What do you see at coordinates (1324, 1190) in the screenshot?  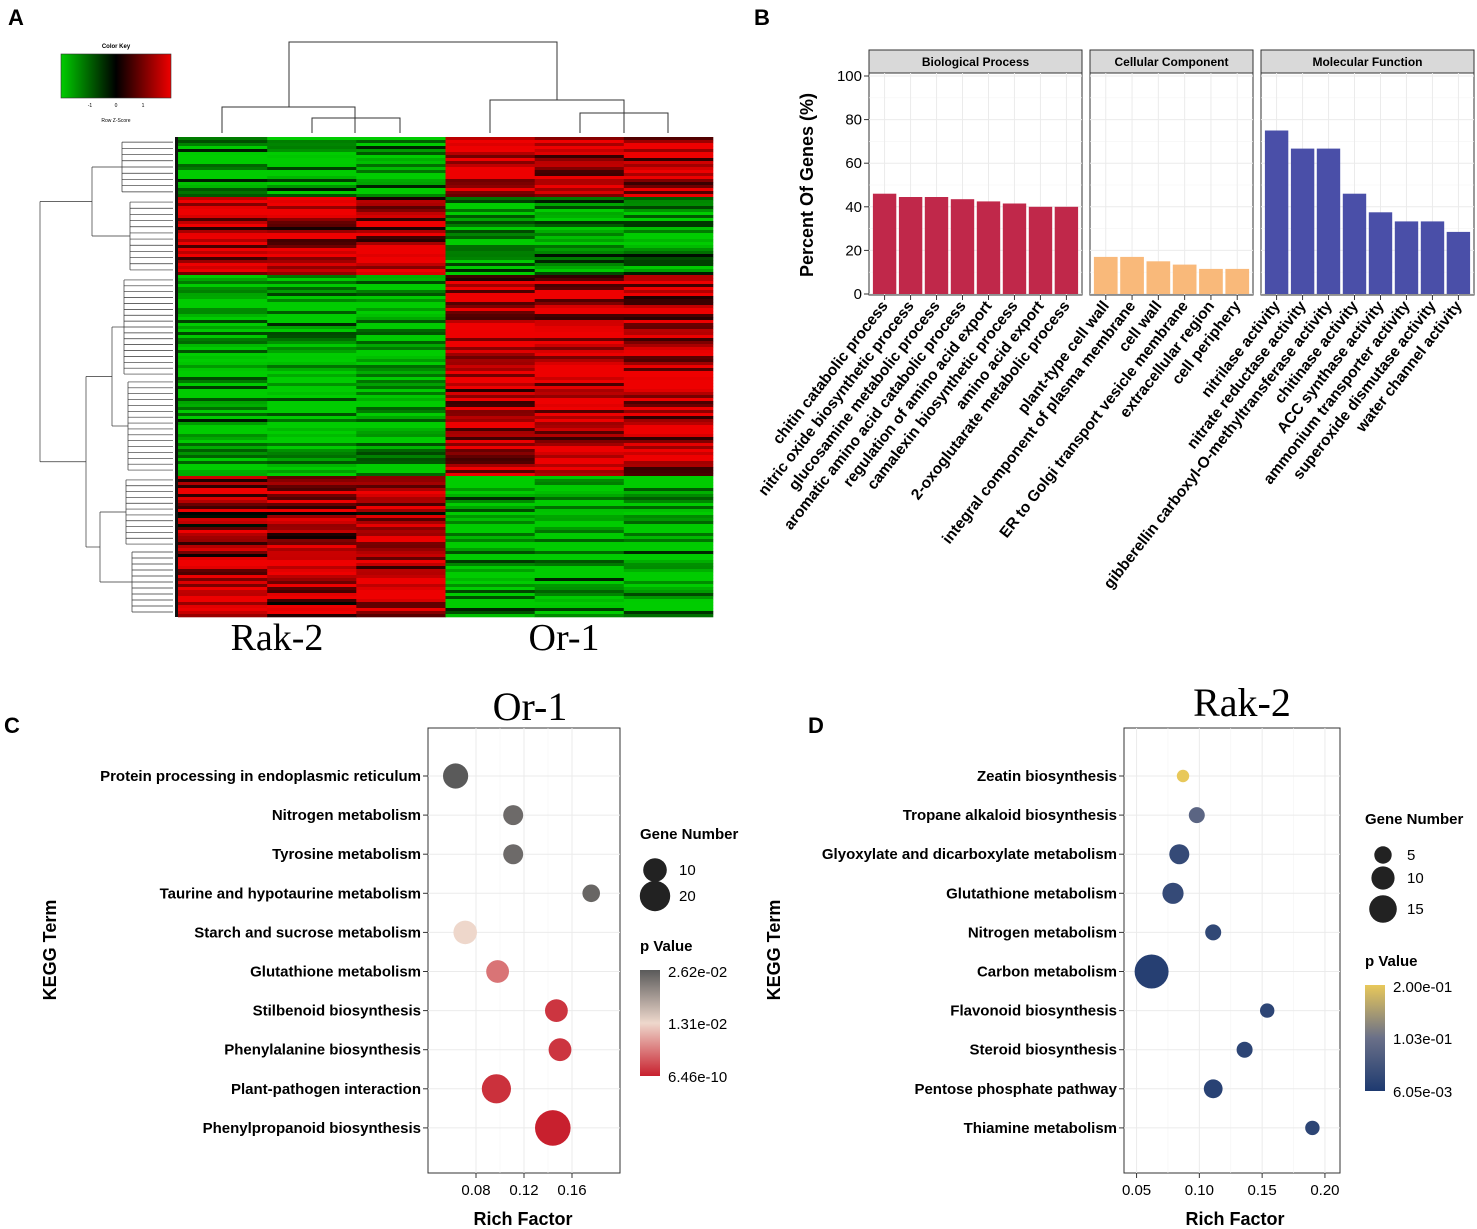 I see `d-x-tick-label: 0.20` at bounding box center [1324, 1190].